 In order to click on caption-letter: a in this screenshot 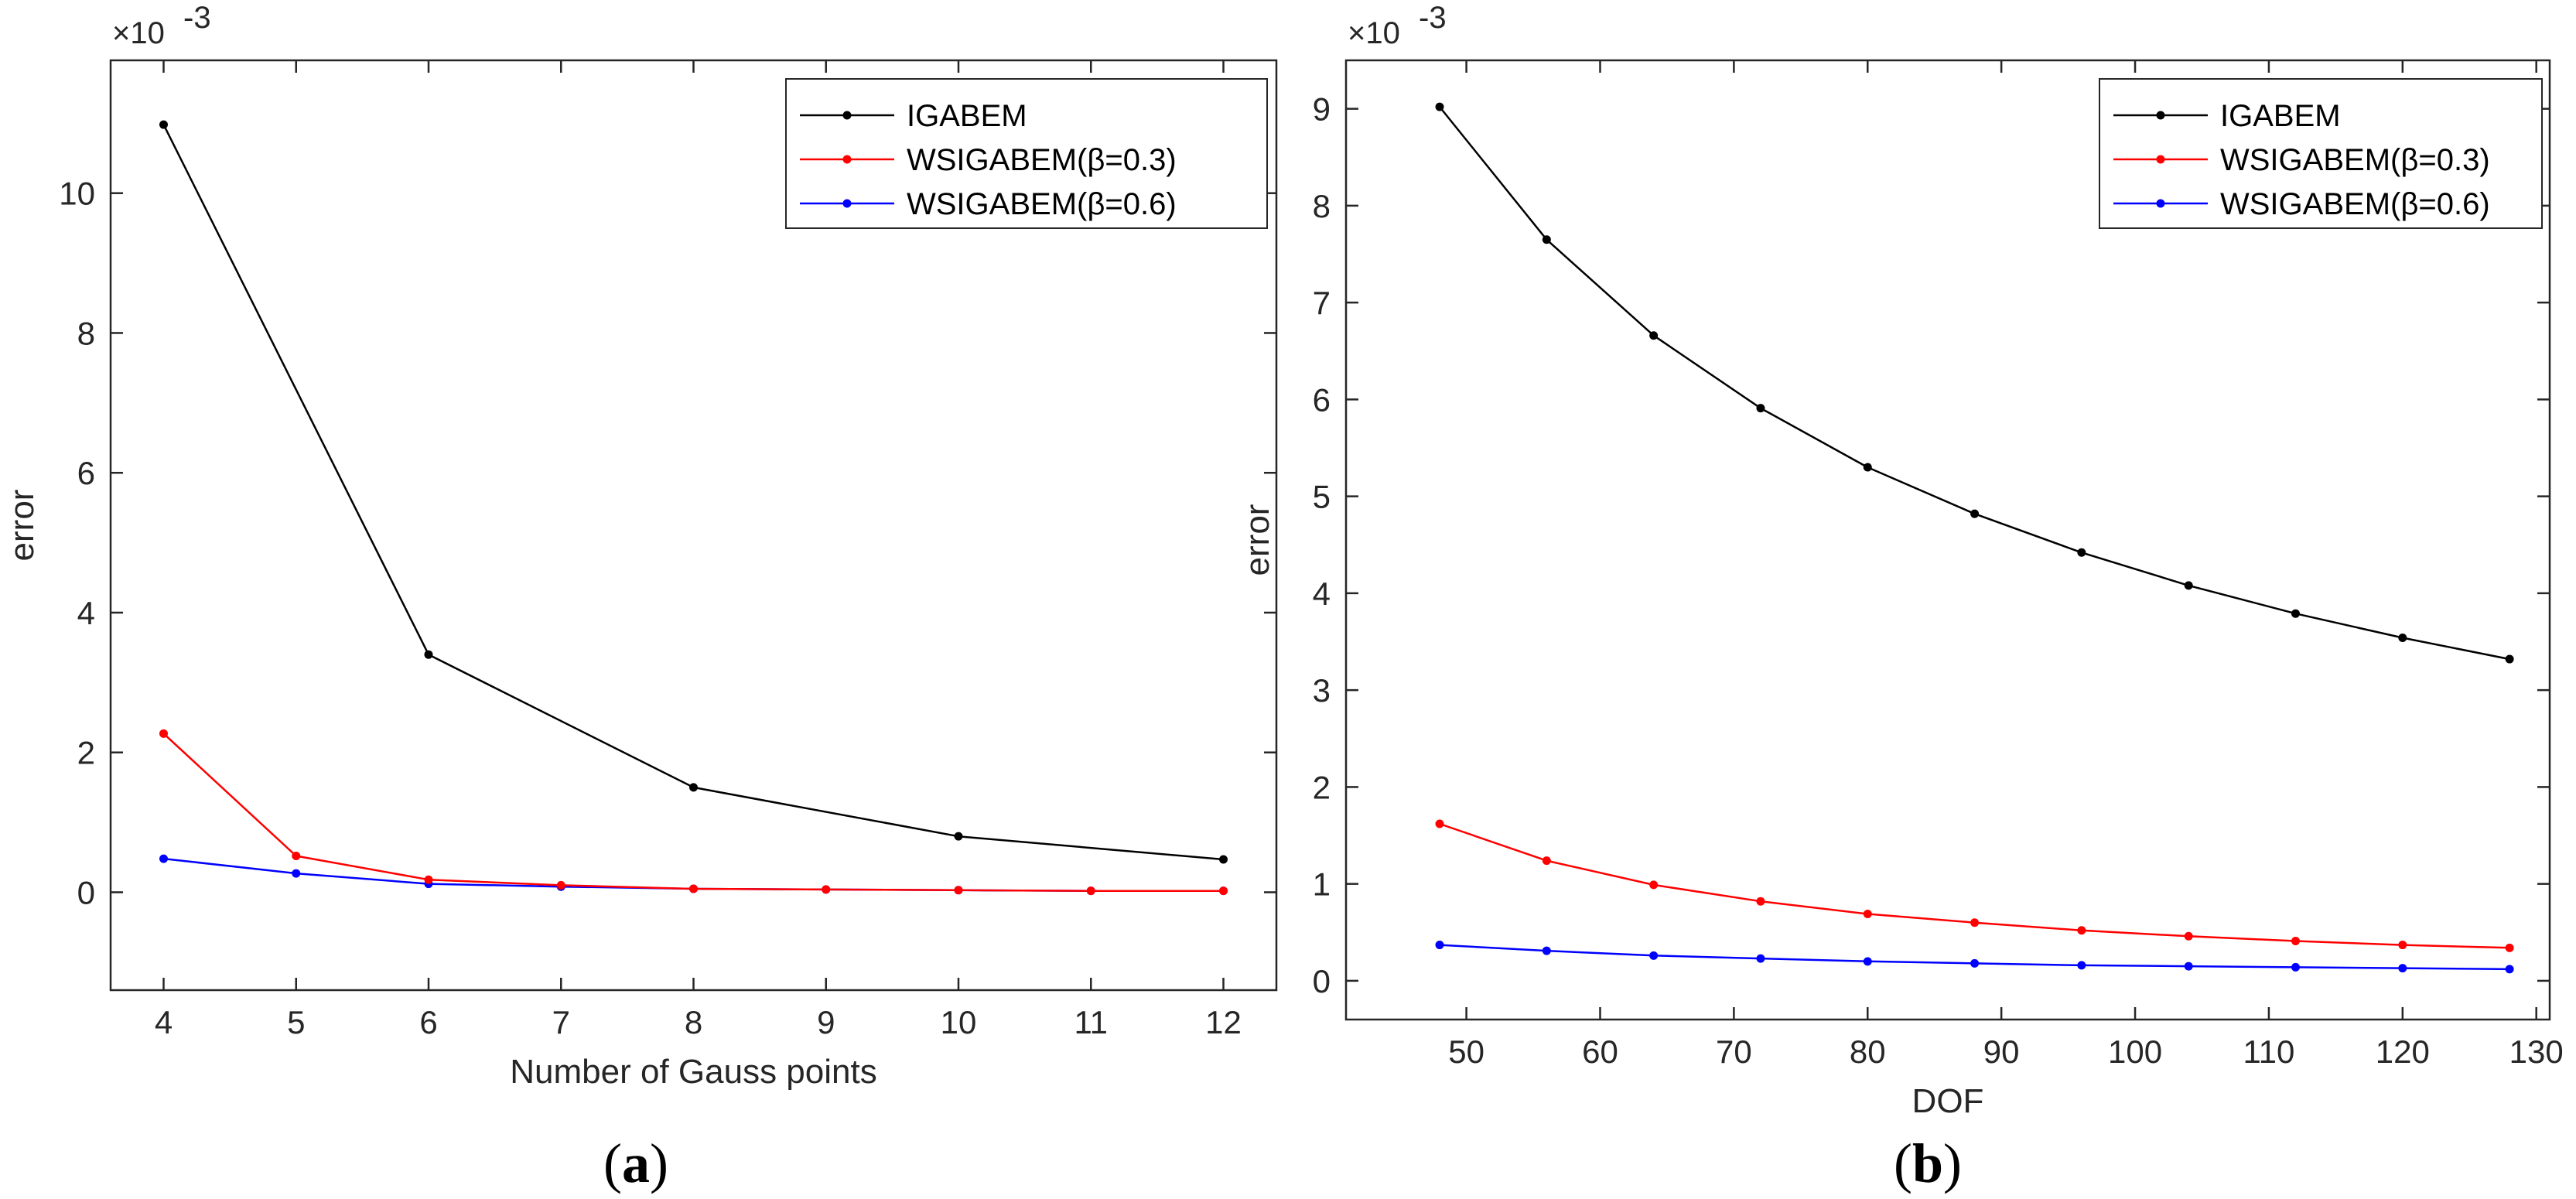, I will do `click(636, 1163)`.